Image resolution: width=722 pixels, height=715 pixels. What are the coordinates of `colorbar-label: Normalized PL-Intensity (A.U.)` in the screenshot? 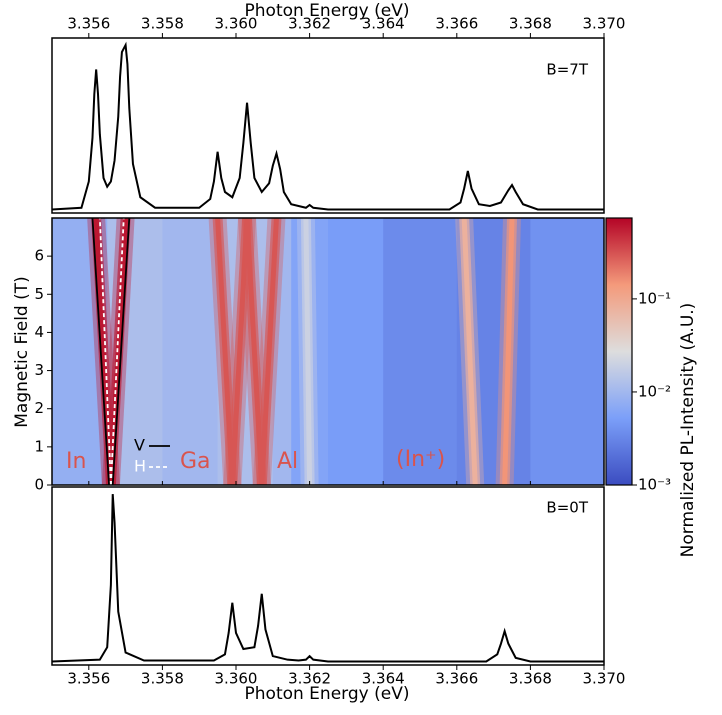 It's located at (688, 430).